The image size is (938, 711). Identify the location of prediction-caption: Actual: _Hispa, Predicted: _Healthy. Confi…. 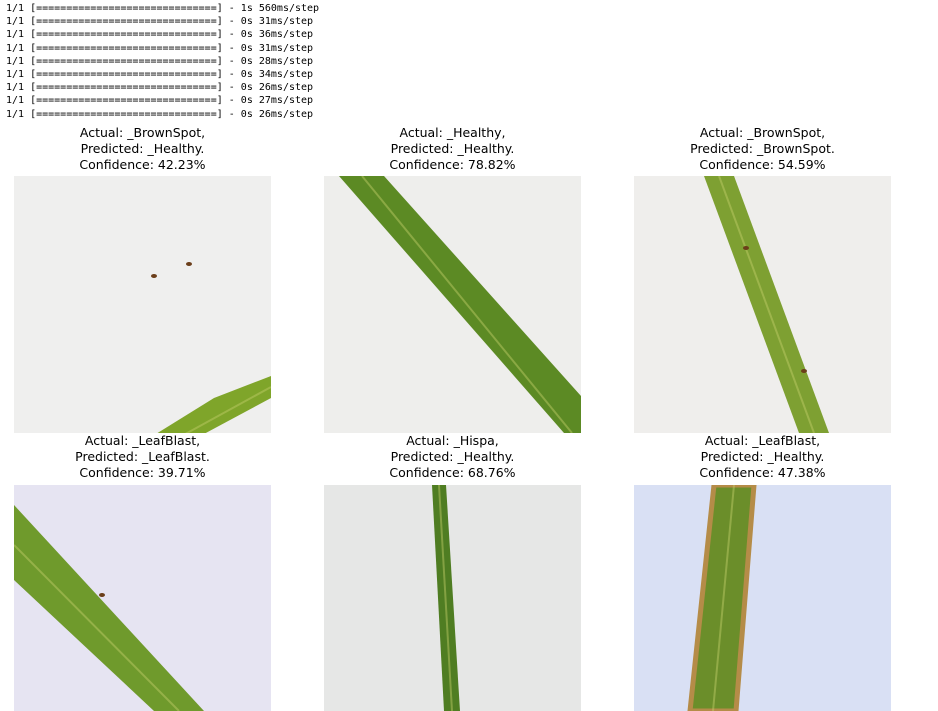
(452, 457).